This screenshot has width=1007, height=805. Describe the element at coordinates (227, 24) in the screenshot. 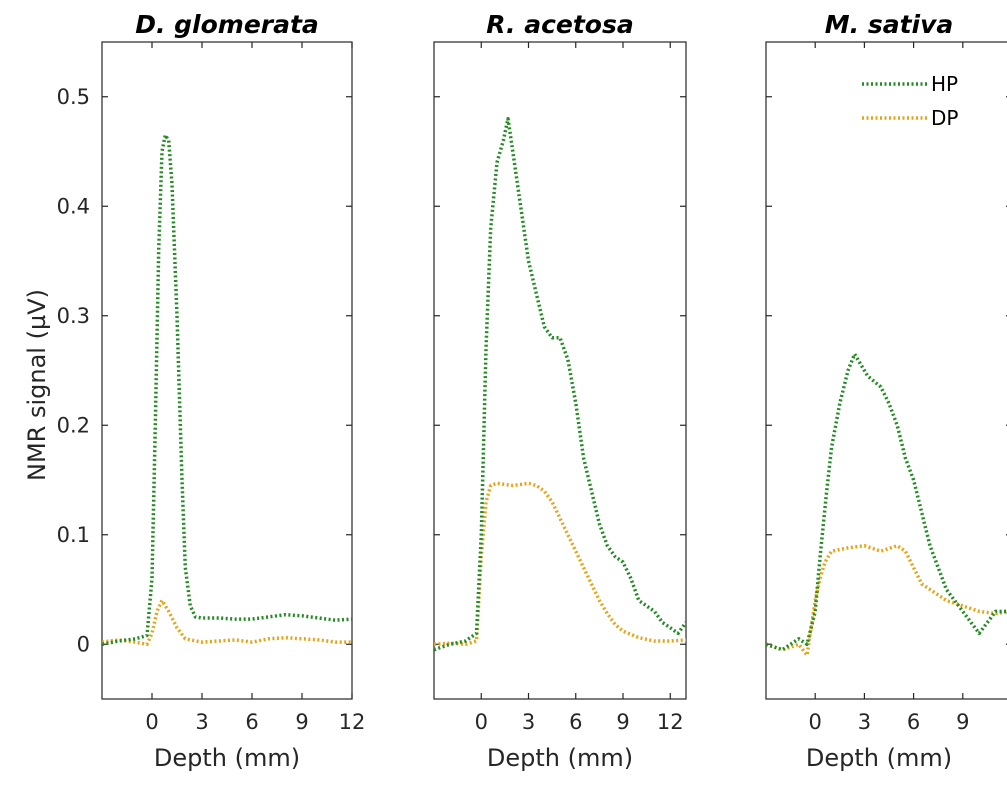

I see `panel-title: D. glomerata` at that location.